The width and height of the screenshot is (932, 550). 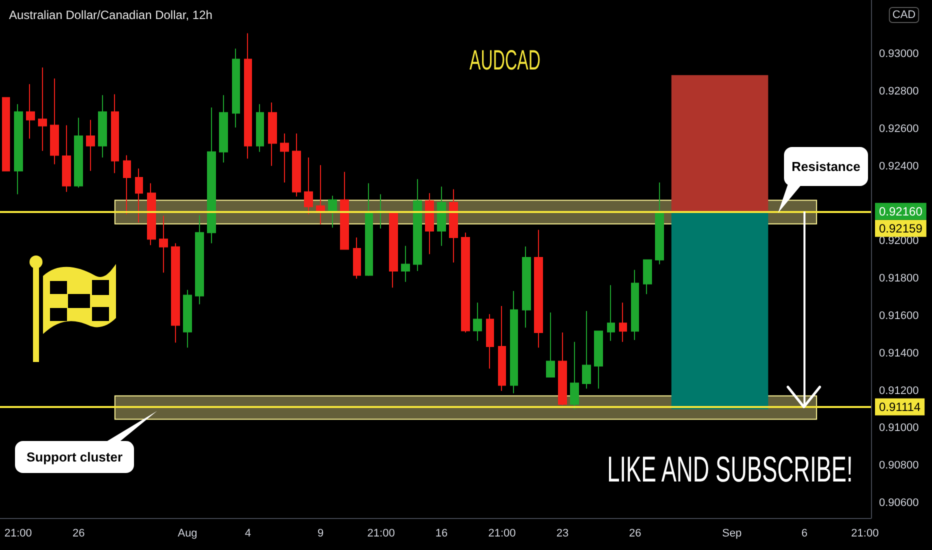 What do you see at coordinates (899, 92) in the screenshot?
I see `y-tick-label: 0.92800` at bounding box center [899, 92].